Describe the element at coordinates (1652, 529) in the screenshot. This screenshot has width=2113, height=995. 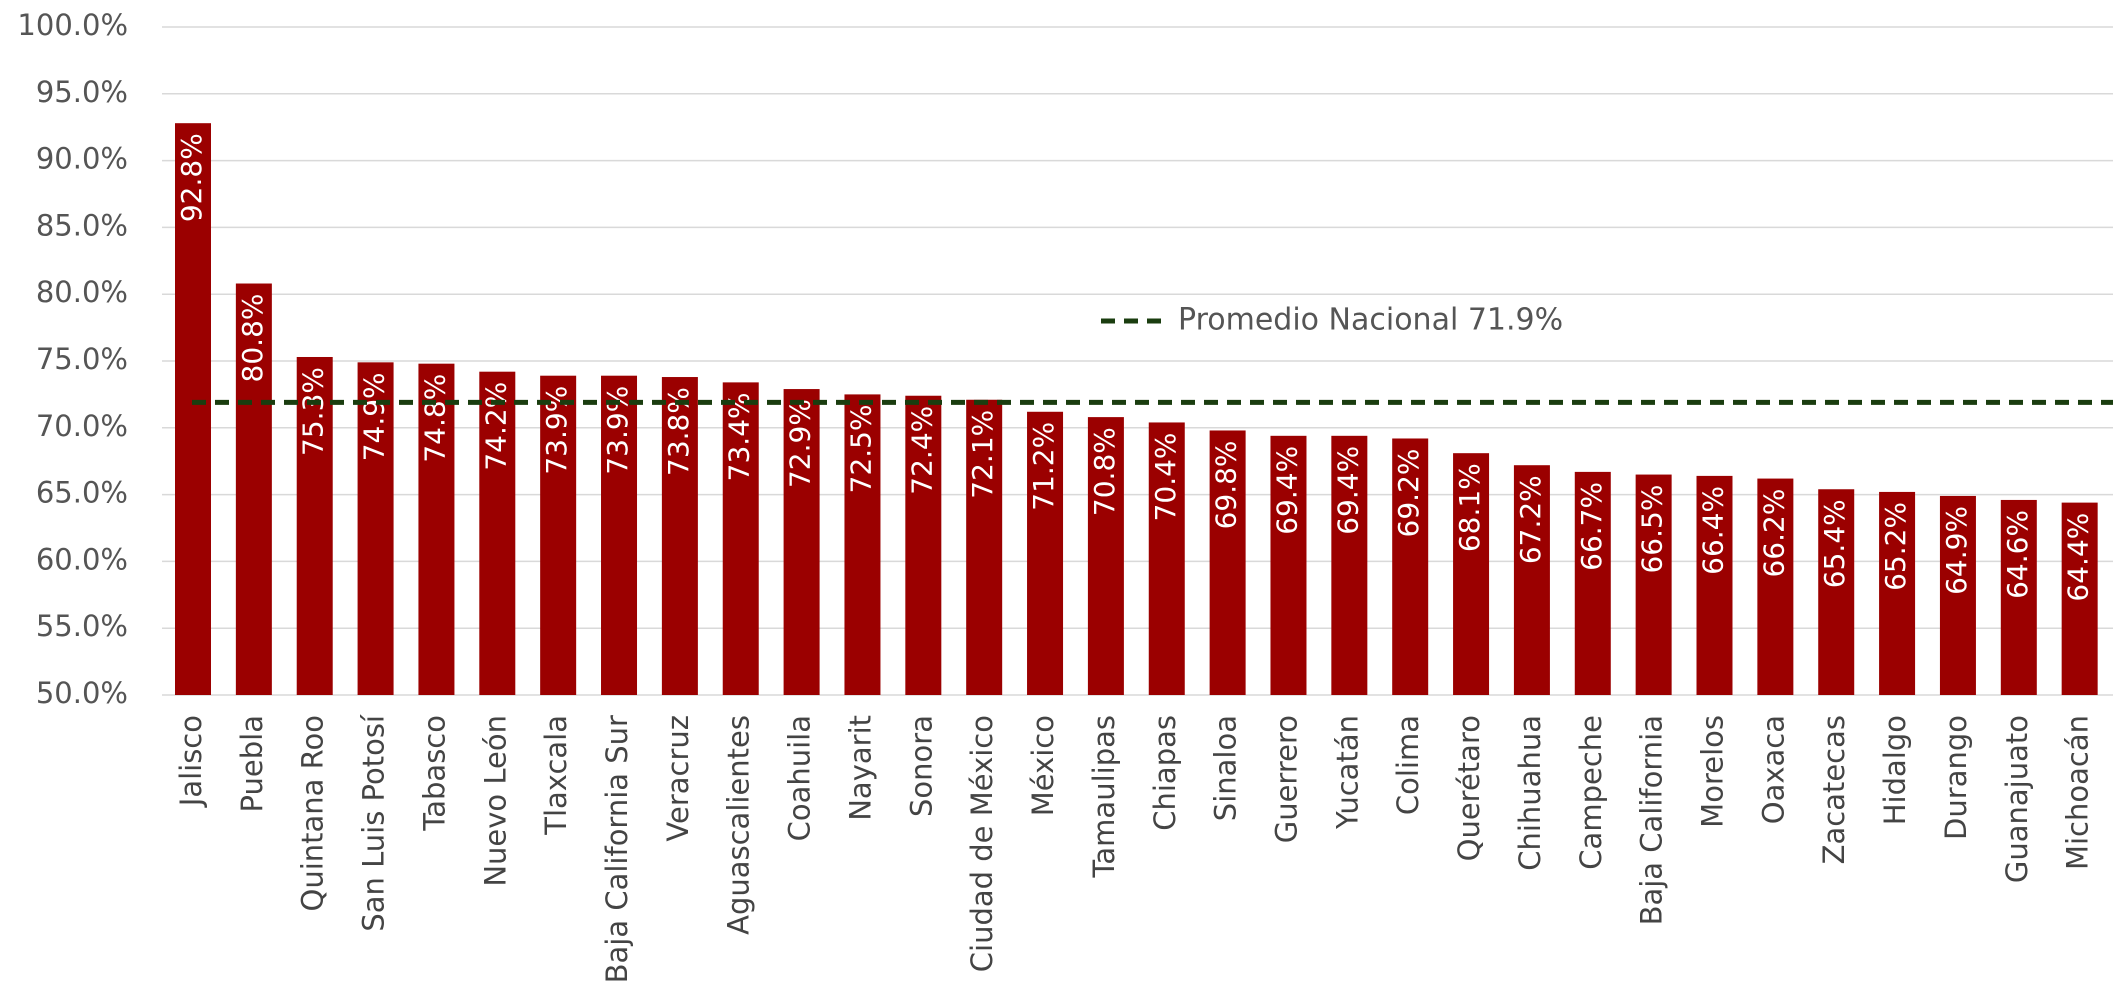
I see `value-label: 66.5%` at that location.